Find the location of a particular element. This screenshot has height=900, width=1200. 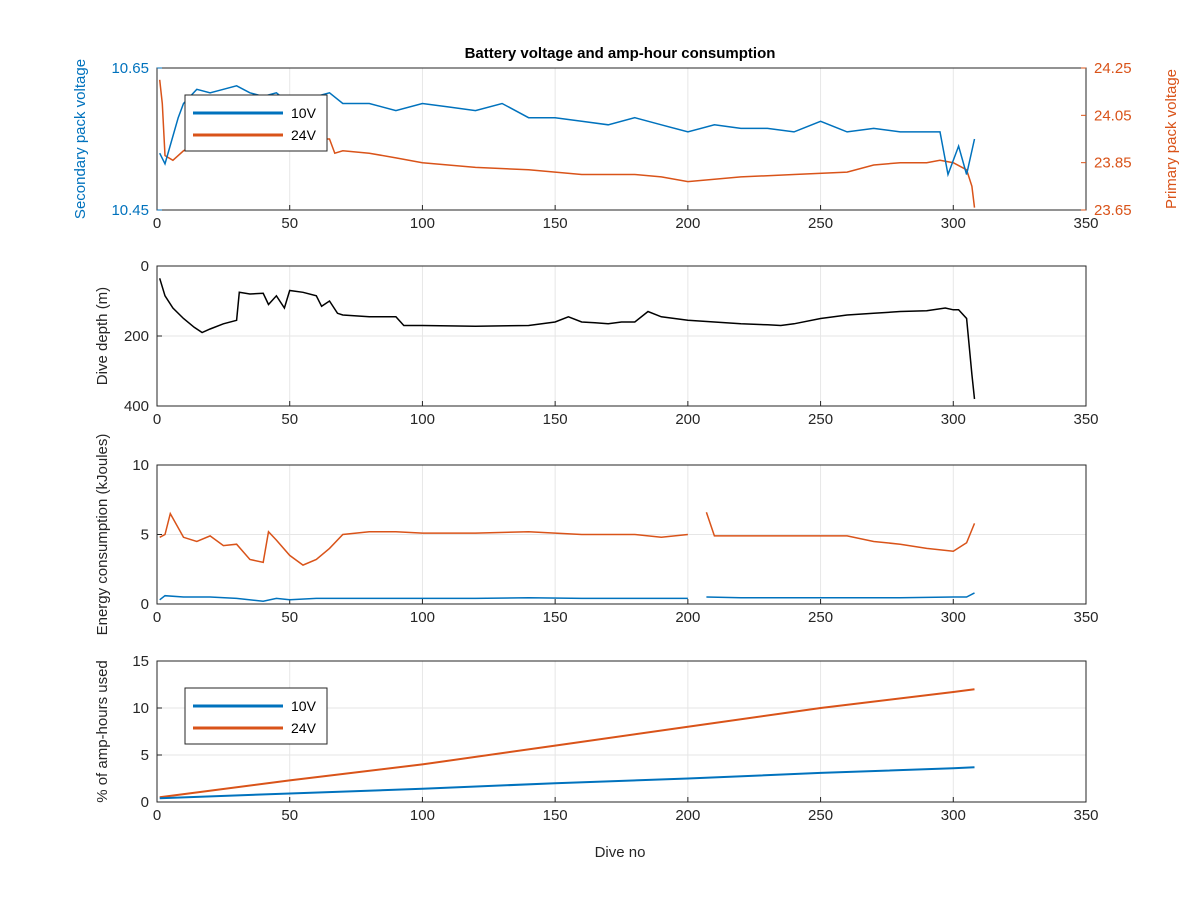

y2-tick-label: 23.85 is located at coordinates (1113, 163).